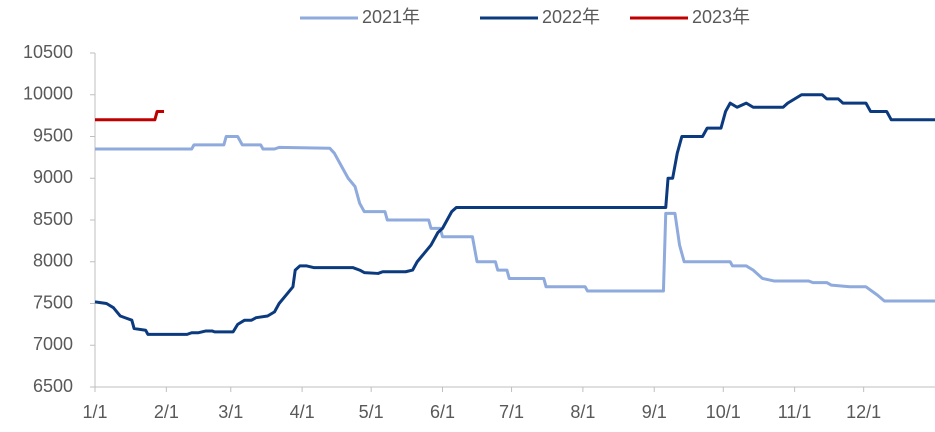 This screenshot has width=935, height=432. I want to click on x-tick-label: 6/1, so click(442, 412).